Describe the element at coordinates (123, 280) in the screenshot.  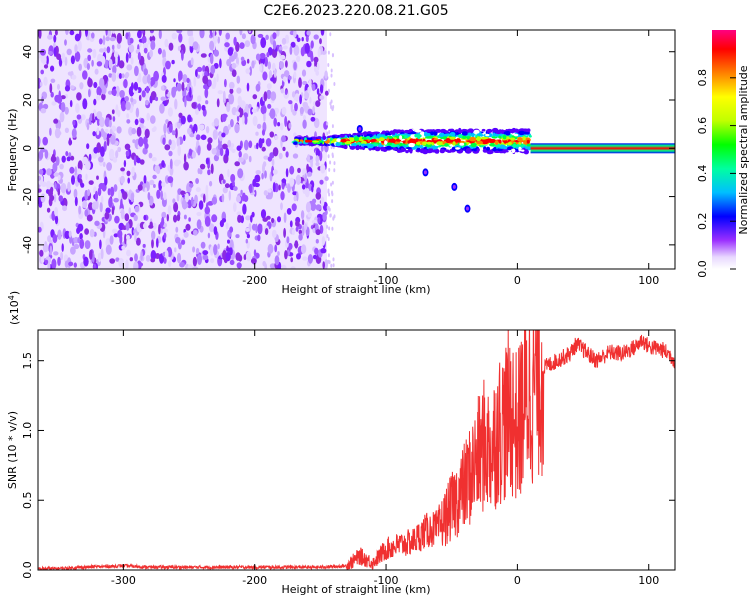
I see `spectrogram-xtick-label: -300` at that location.